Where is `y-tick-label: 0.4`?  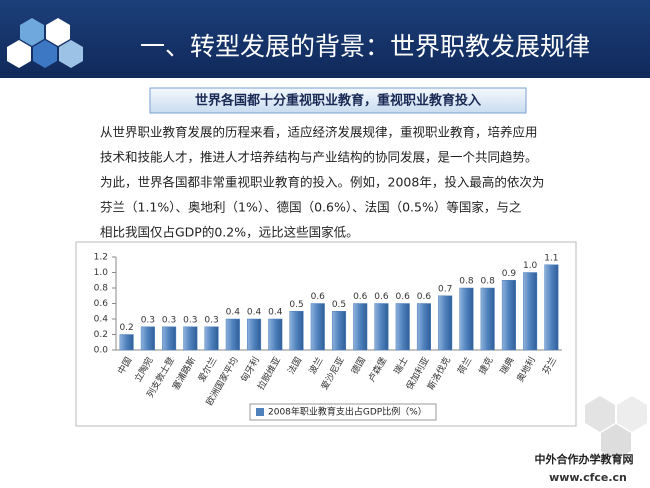 y-tick-label: 0.4 is located at coordinates (101, 320).